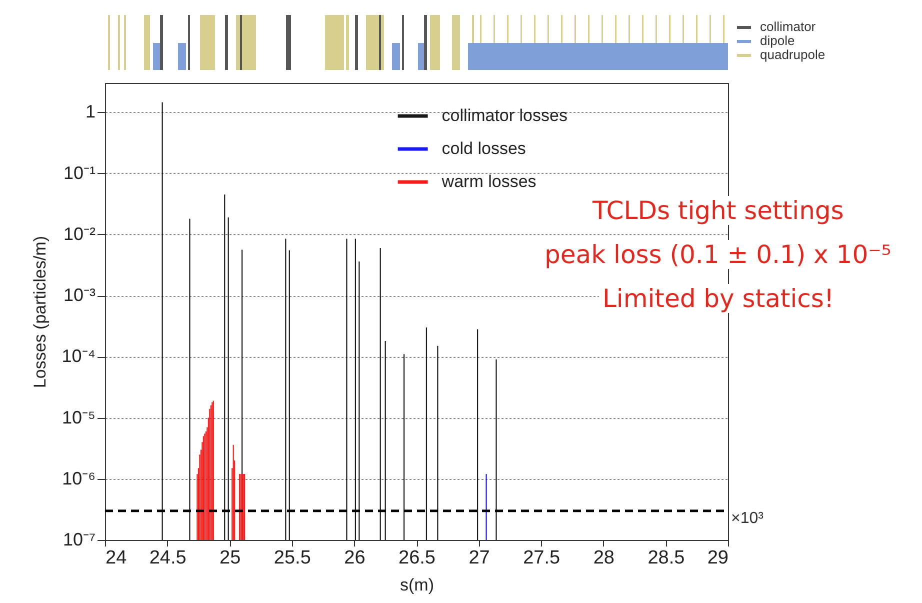  Describe the element at coordinates (79, 540) in the screenshot. I see `y-tick-label: 10⁻⁷` at that location.